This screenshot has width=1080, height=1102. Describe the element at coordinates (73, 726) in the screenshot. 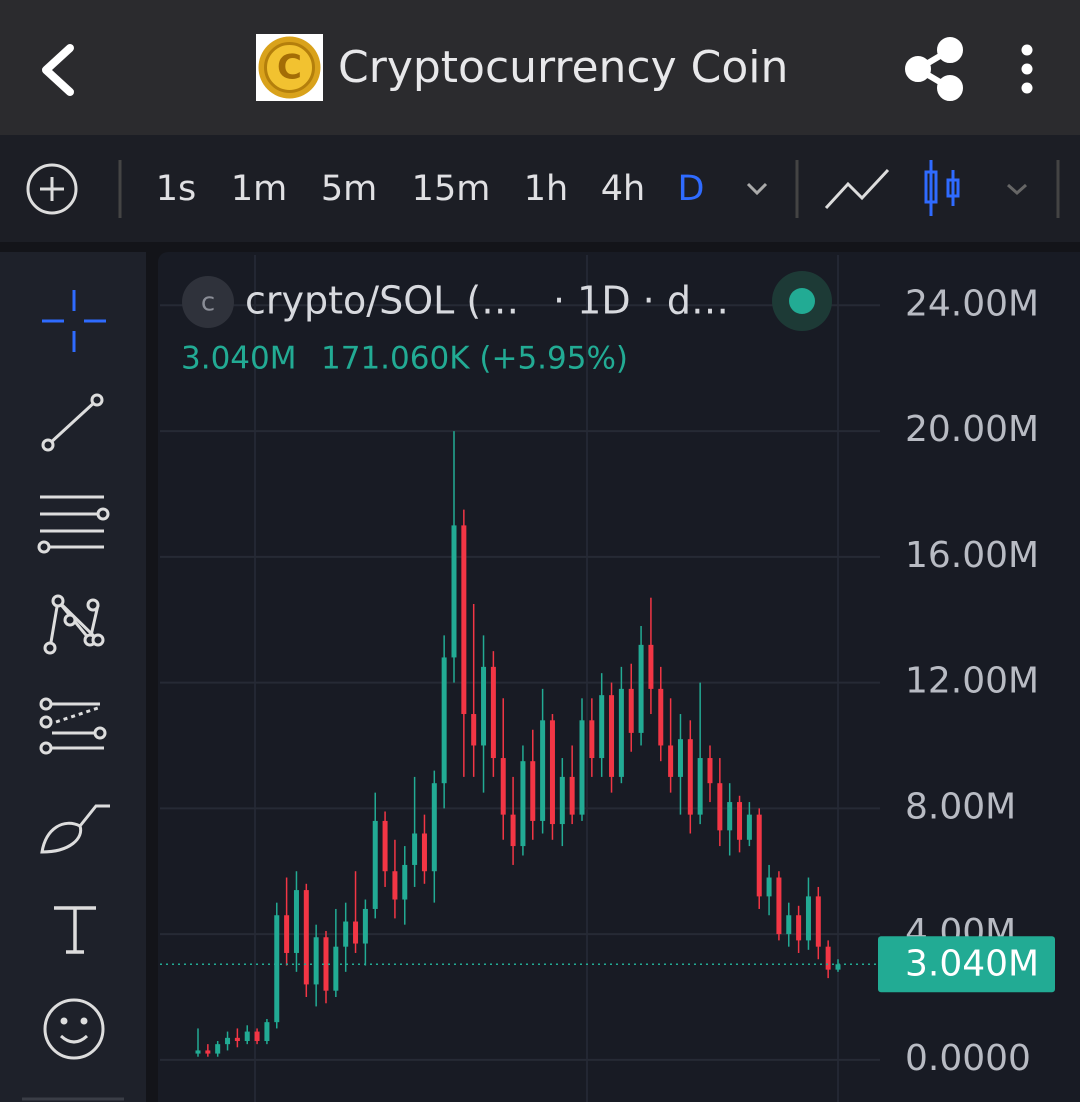

I see `fib-tool` at that location.